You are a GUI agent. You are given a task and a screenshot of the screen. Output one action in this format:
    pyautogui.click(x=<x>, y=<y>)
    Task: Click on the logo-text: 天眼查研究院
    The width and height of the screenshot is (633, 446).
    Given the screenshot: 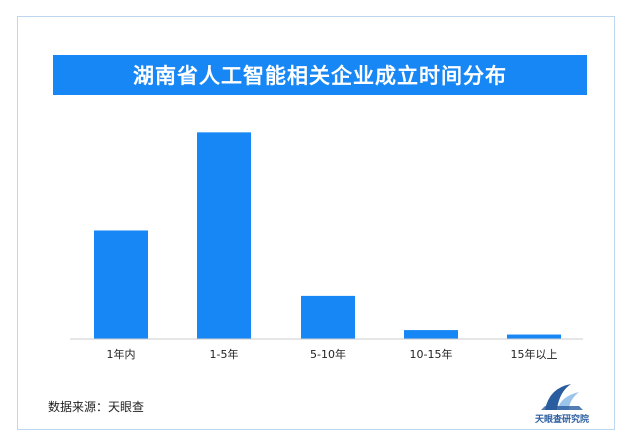 What is the action you would take?
    pyautogui.click(x=561, y=420)
    